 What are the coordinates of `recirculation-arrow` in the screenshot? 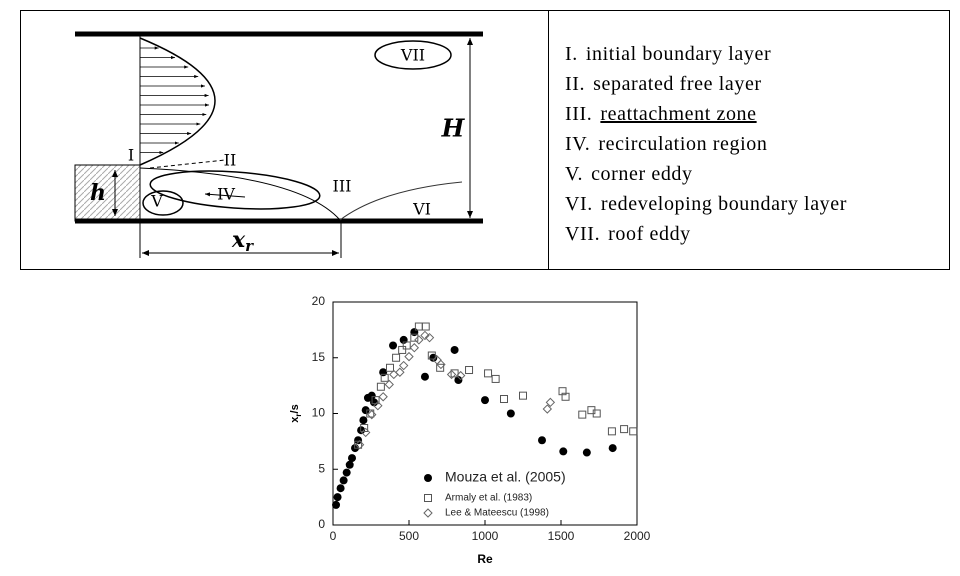 It's located at (225, 195).